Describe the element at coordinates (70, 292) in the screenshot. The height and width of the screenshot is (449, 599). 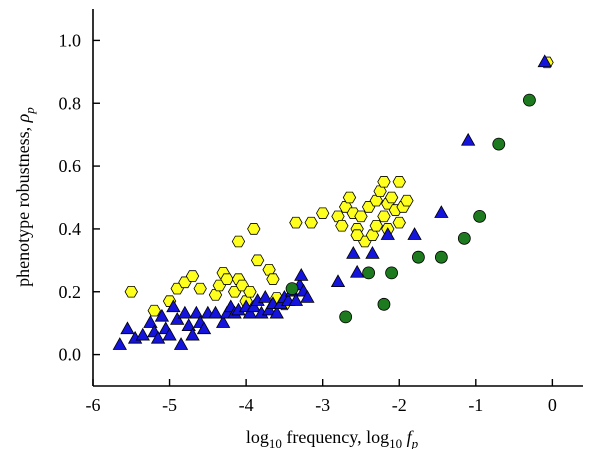
I see `y-tick-label: 0.2` at that location.